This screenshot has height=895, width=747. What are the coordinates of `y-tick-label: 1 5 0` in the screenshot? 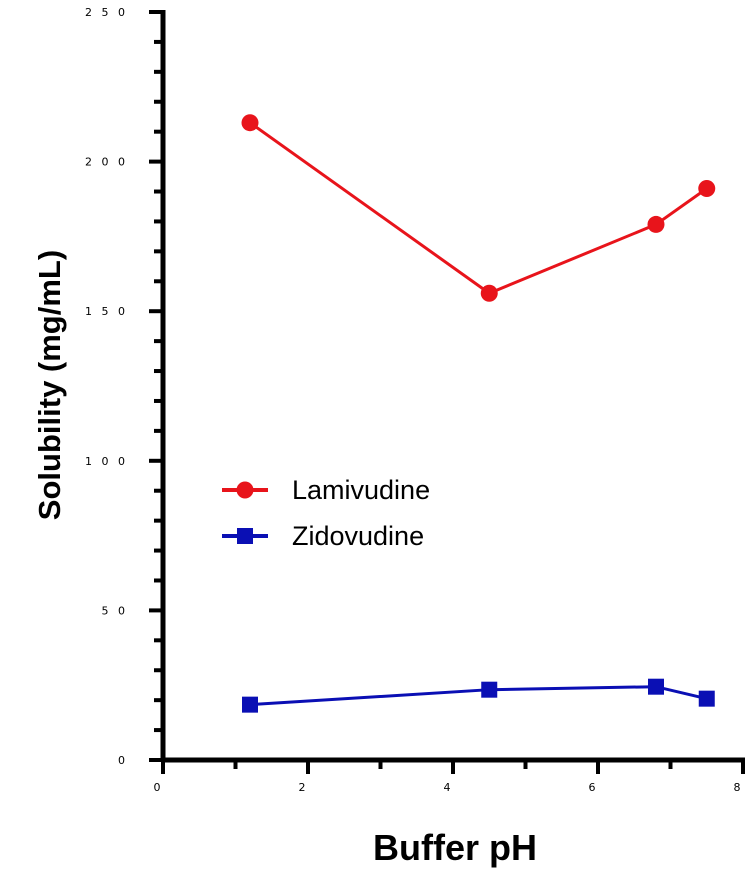 It's located at (106, 311).